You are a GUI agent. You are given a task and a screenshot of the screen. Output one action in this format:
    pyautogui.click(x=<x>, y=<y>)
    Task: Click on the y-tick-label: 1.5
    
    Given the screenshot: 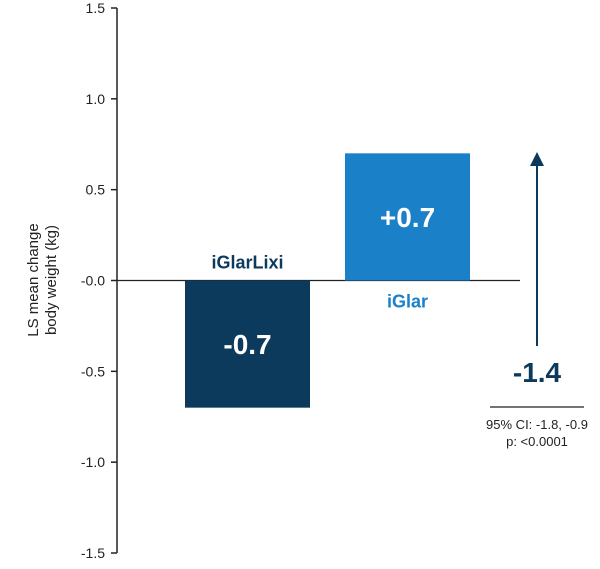 What is the action you would take?
    pyautogui.click(x=96, y=8)
    